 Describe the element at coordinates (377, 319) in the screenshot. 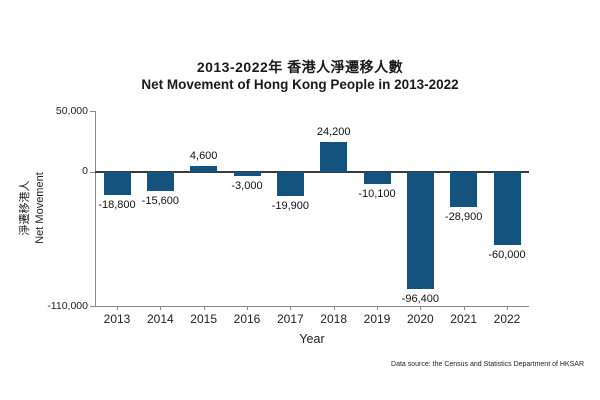

I see `x-tick-label: 2019` at that location.